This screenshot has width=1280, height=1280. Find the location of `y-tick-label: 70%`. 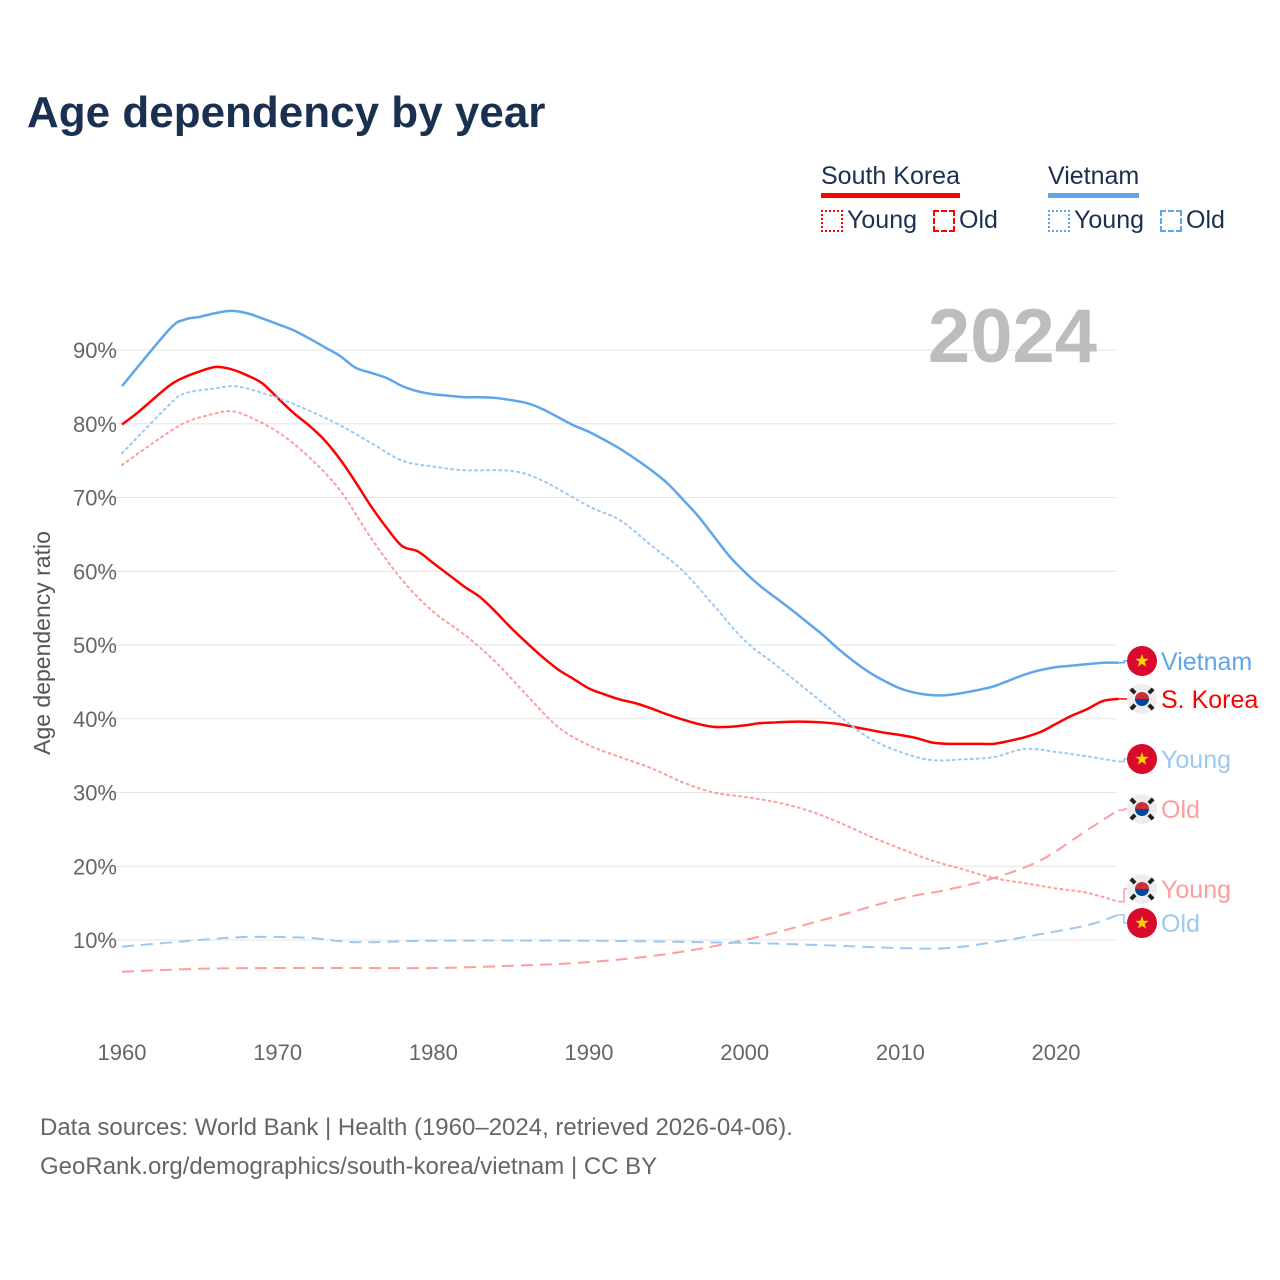

y-tick-label: 70% is located at coordinates (95, 498).